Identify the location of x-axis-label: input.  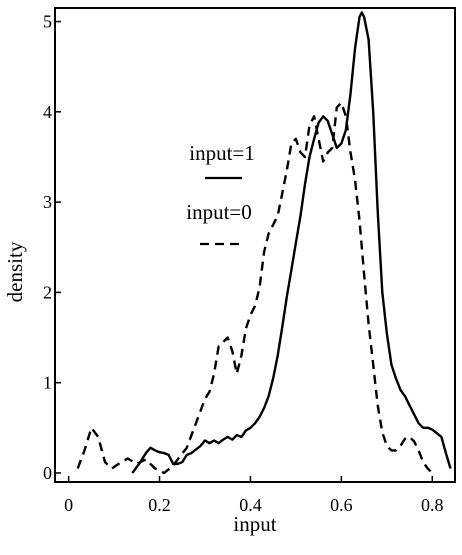
(254, 524).